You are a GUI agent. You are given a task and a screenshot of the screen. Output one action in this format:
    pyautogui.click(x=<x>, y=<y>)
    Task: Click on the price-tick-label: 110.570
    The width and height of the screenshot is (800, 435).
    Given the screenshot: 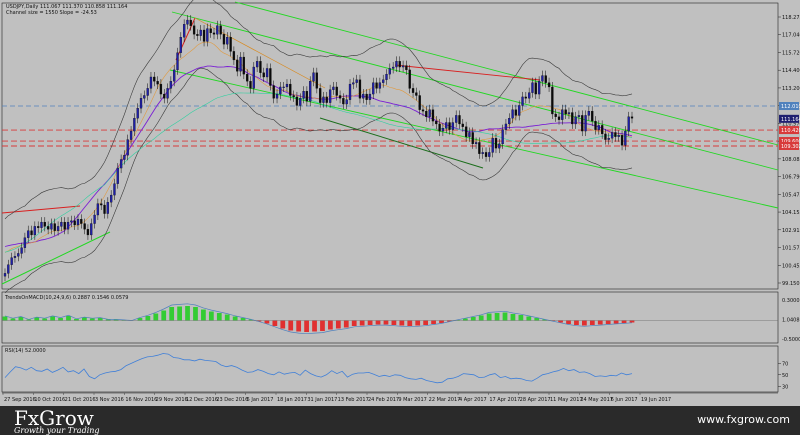 What is the action you would take?
    pyautogui.click(x=791, y=124)
    